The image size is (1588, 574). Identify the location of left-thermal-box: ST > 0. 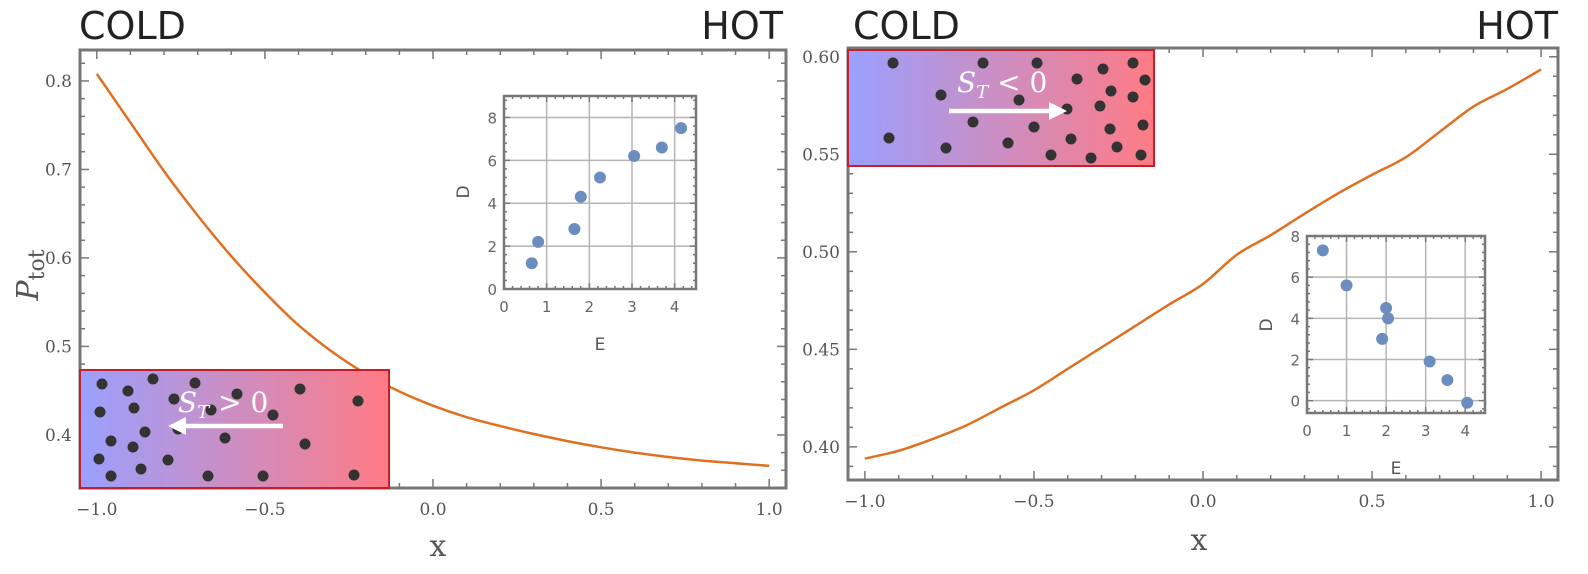
(234, 429).